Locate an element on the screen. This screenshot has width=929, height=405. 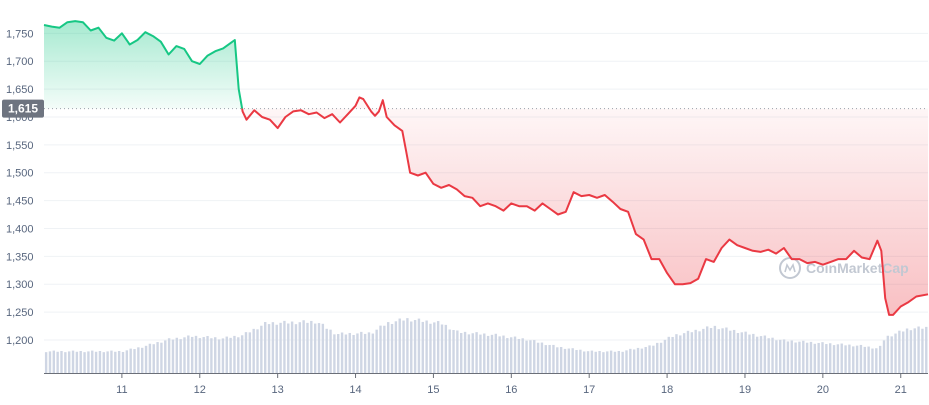
x-tick-label: 21 is located at coordinates (901, 390).